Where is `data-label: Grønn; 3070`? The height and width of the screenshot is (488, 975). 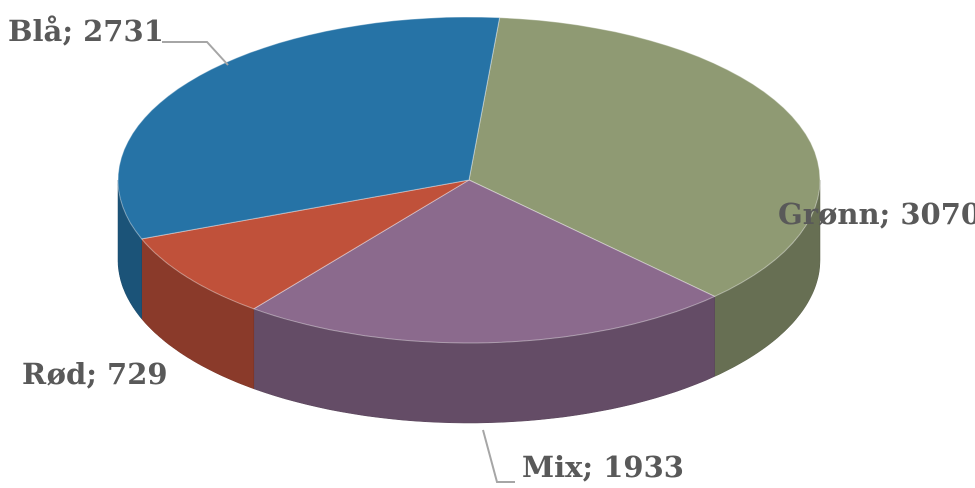 data-label: Grønn; 3070 is located at coordinates (876, 214).